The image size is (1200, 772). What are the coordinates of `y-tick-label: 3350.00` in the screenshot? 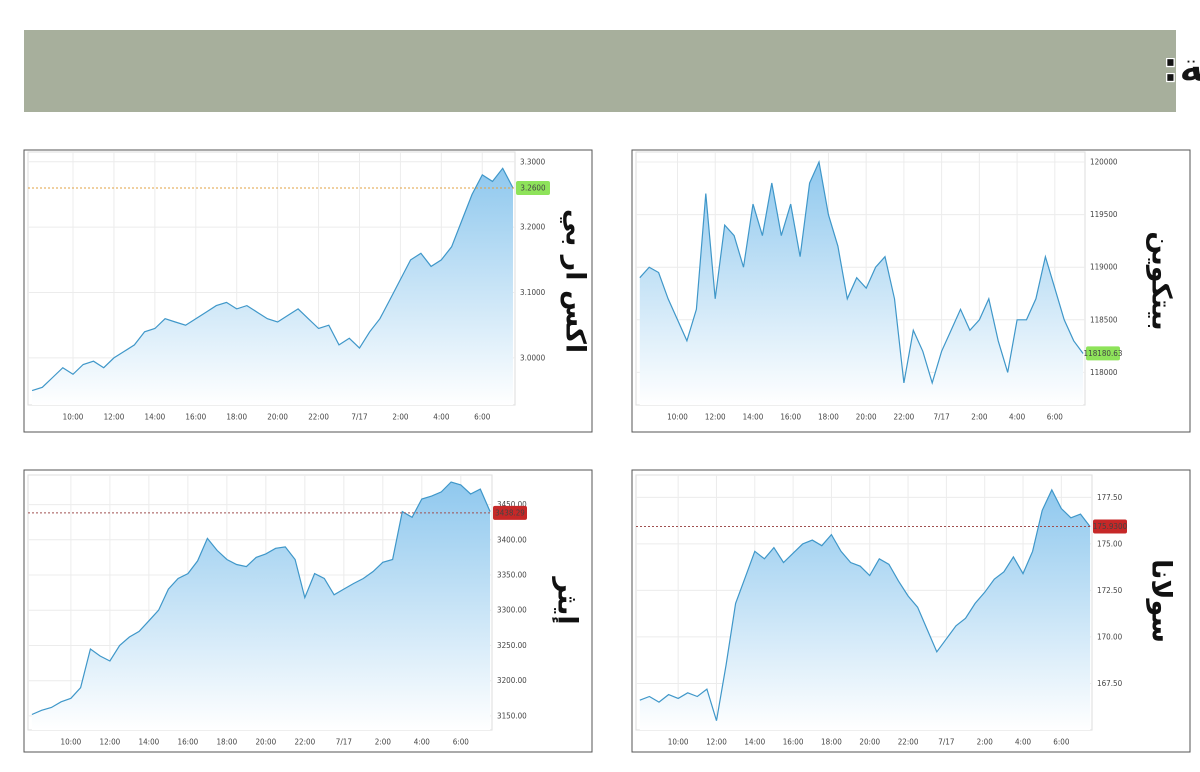 It's located at (512, 575).